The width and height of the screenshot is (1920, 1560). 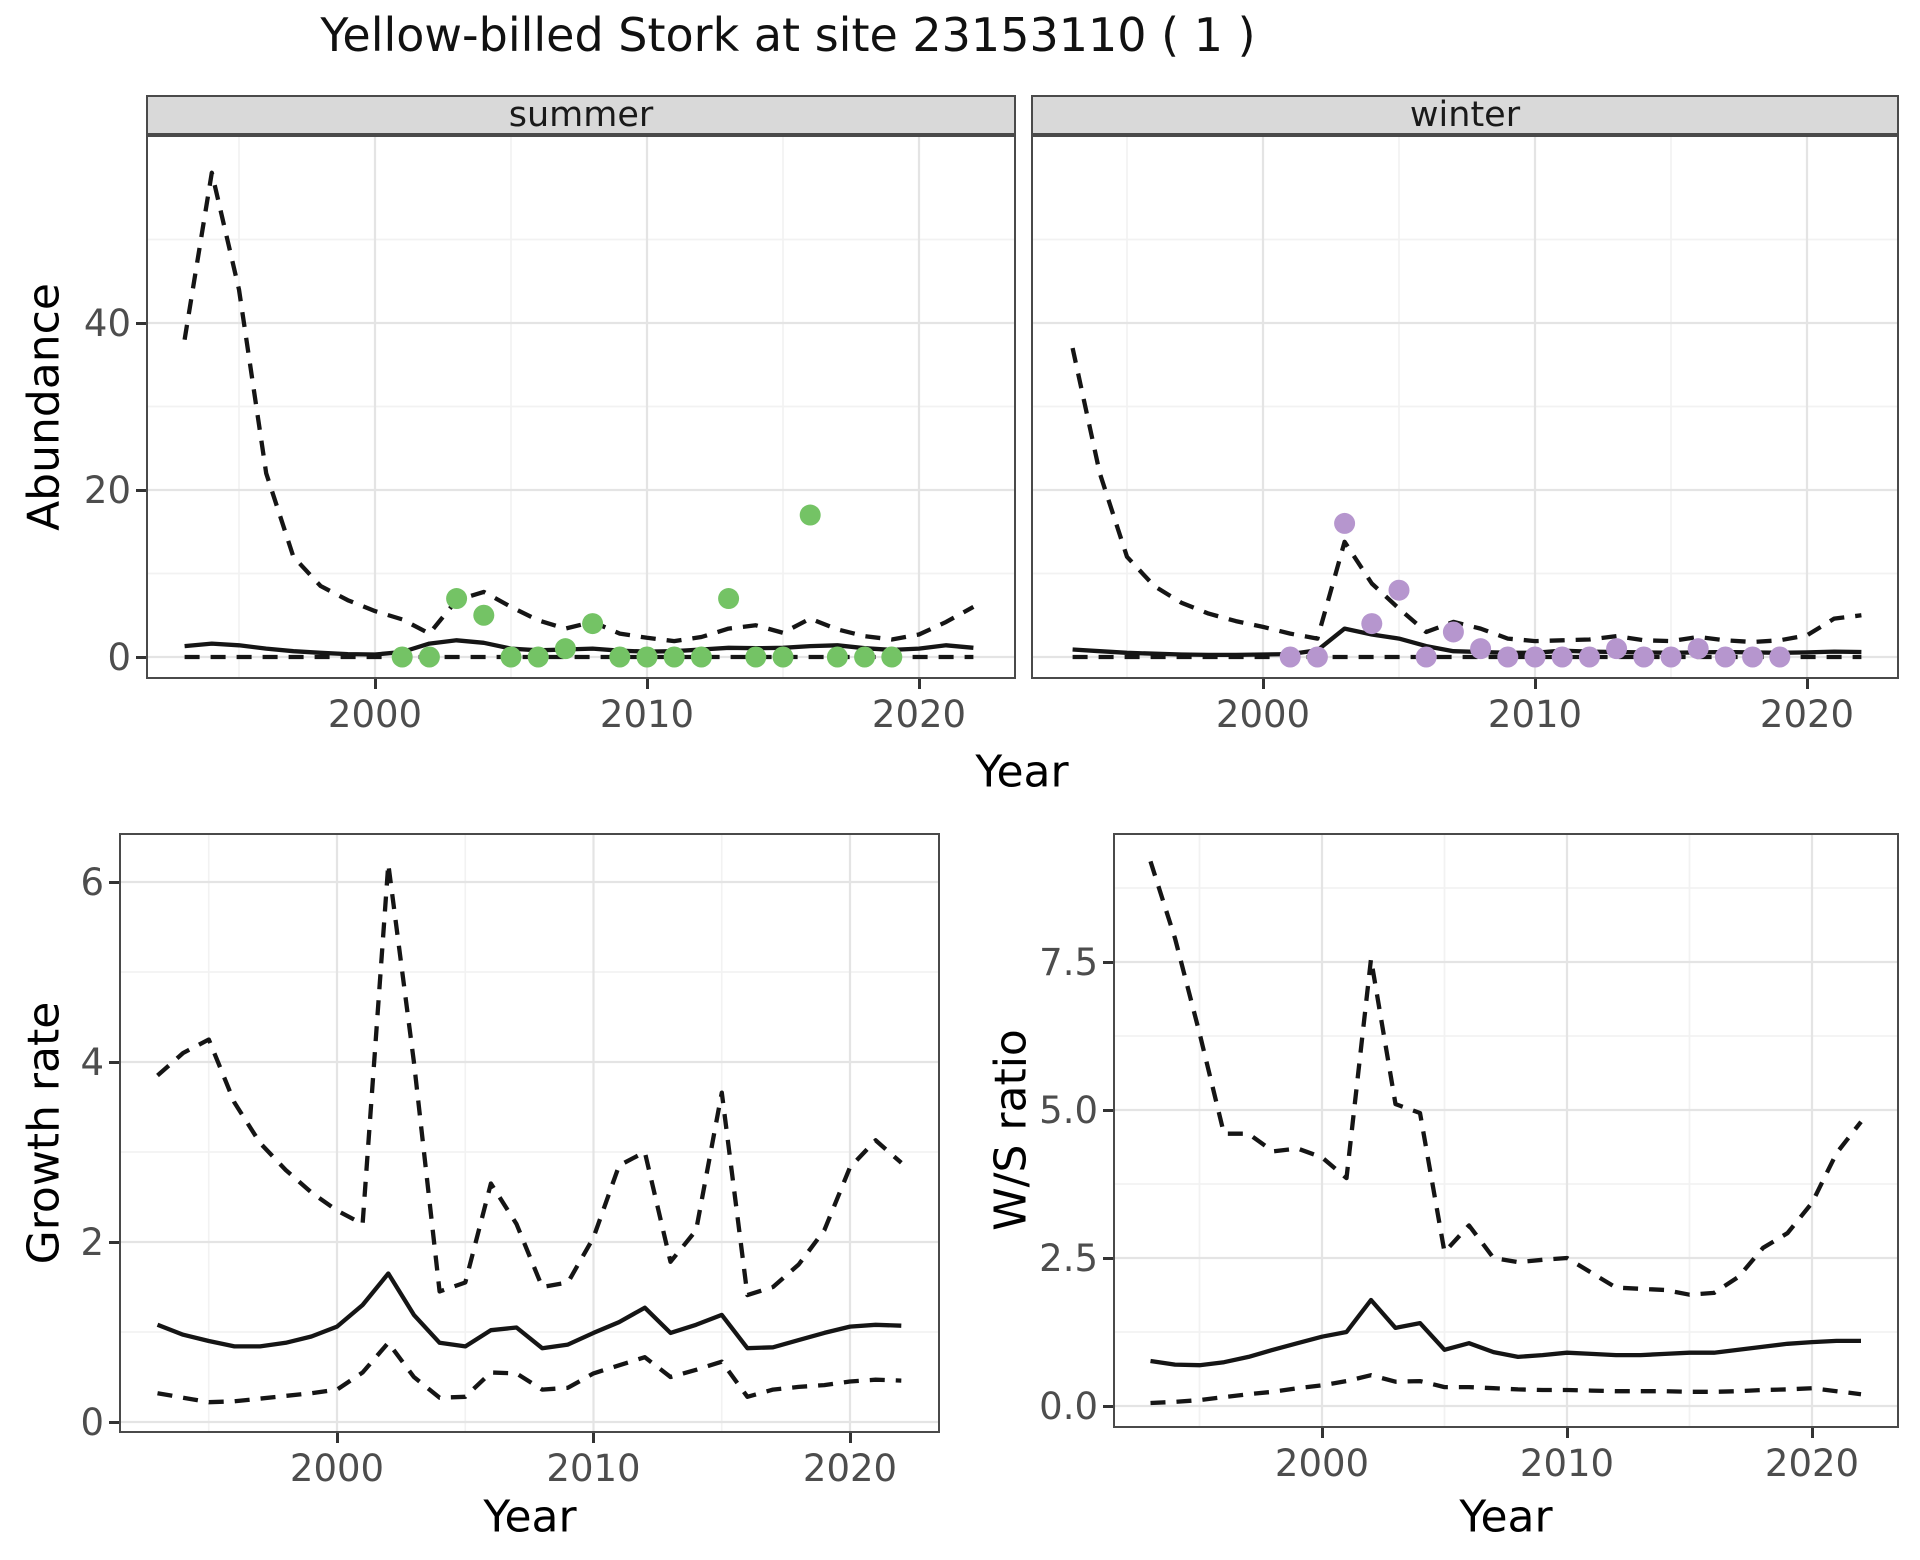 I want to click on facet-strip-summer-label: summer, so click(x=581, y=115).